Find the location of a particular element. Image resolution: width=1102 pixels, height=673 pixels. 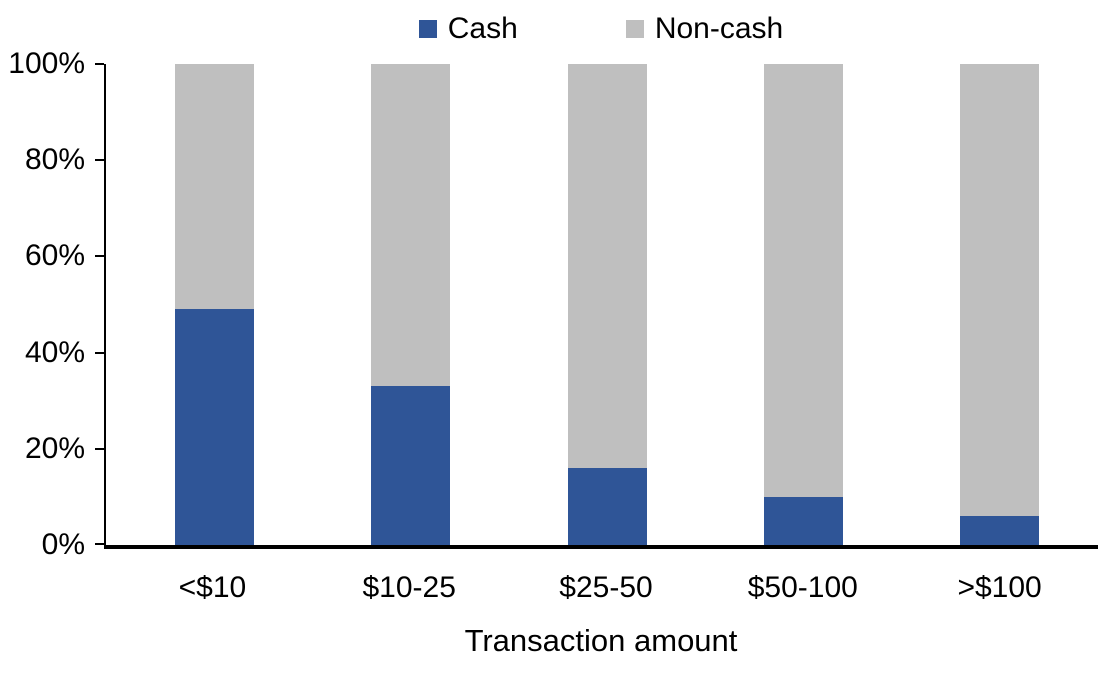

legend-item-non-cash: Non-cash is located at coordinates (704, 29).